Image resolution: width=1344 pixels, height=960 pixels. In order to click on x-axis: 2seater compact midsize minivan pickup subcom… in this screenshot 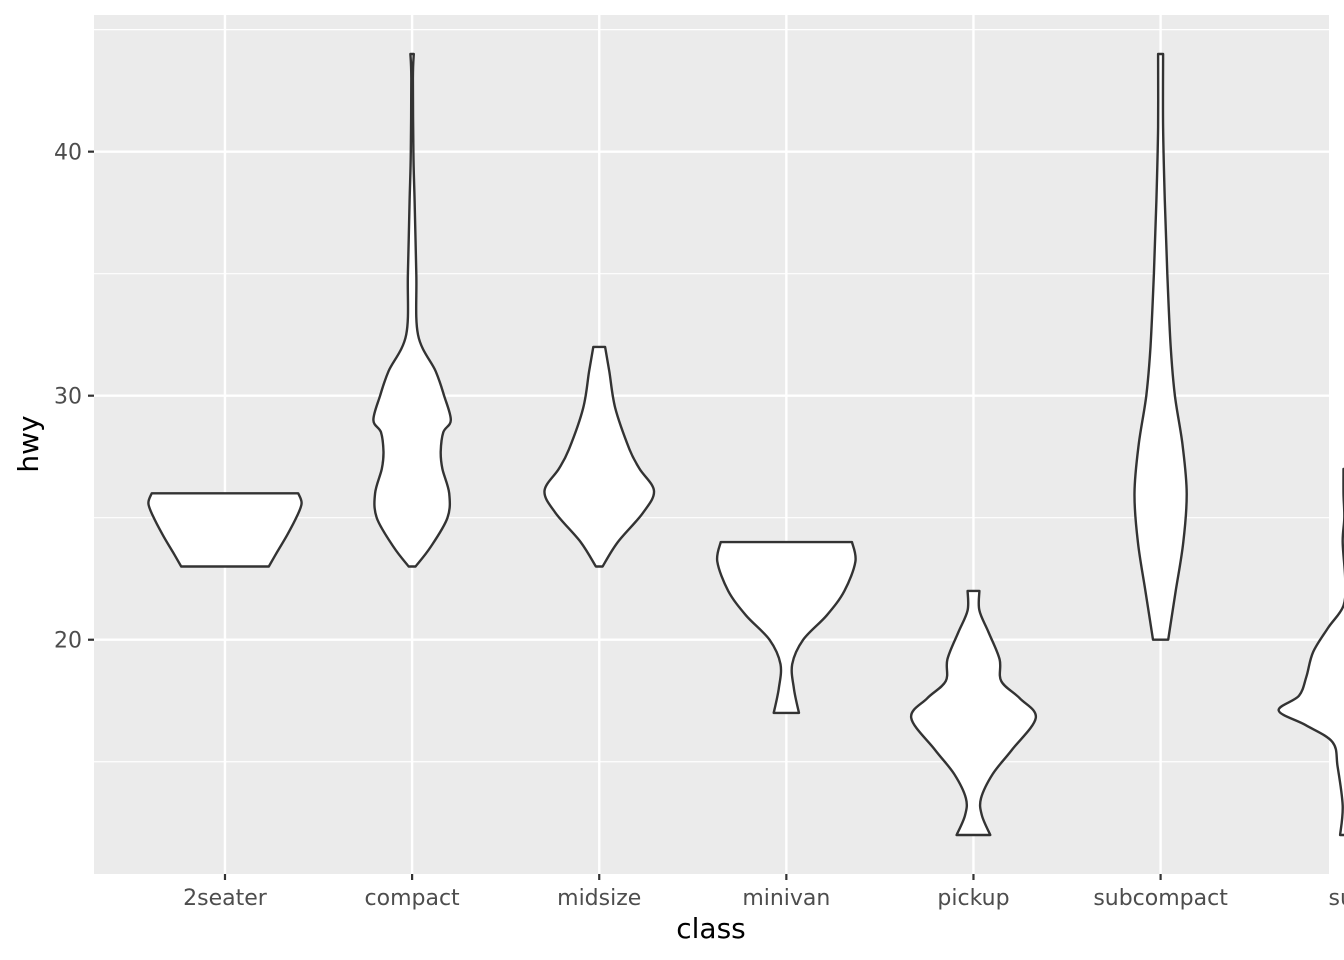, I will do `click(763, 892)`.